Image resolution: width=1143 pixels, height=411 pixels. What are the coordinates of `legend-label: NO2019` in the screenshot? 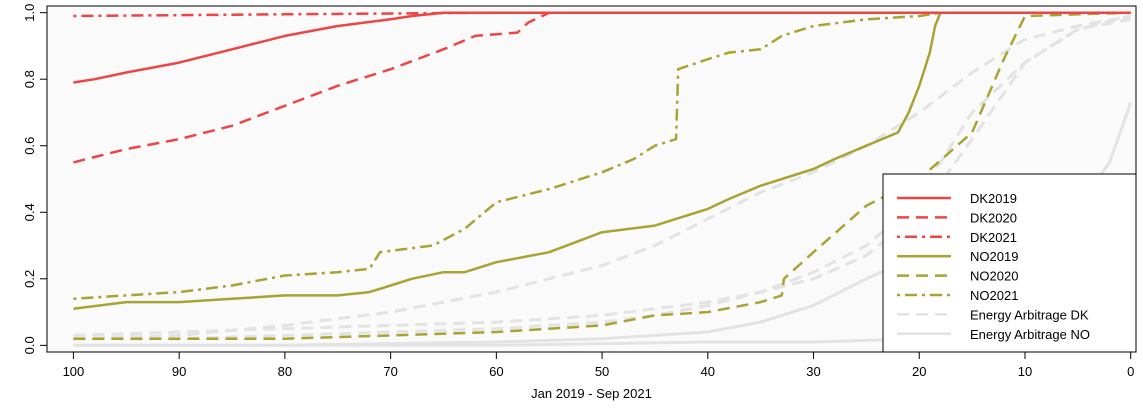 It's located at (994, 256).